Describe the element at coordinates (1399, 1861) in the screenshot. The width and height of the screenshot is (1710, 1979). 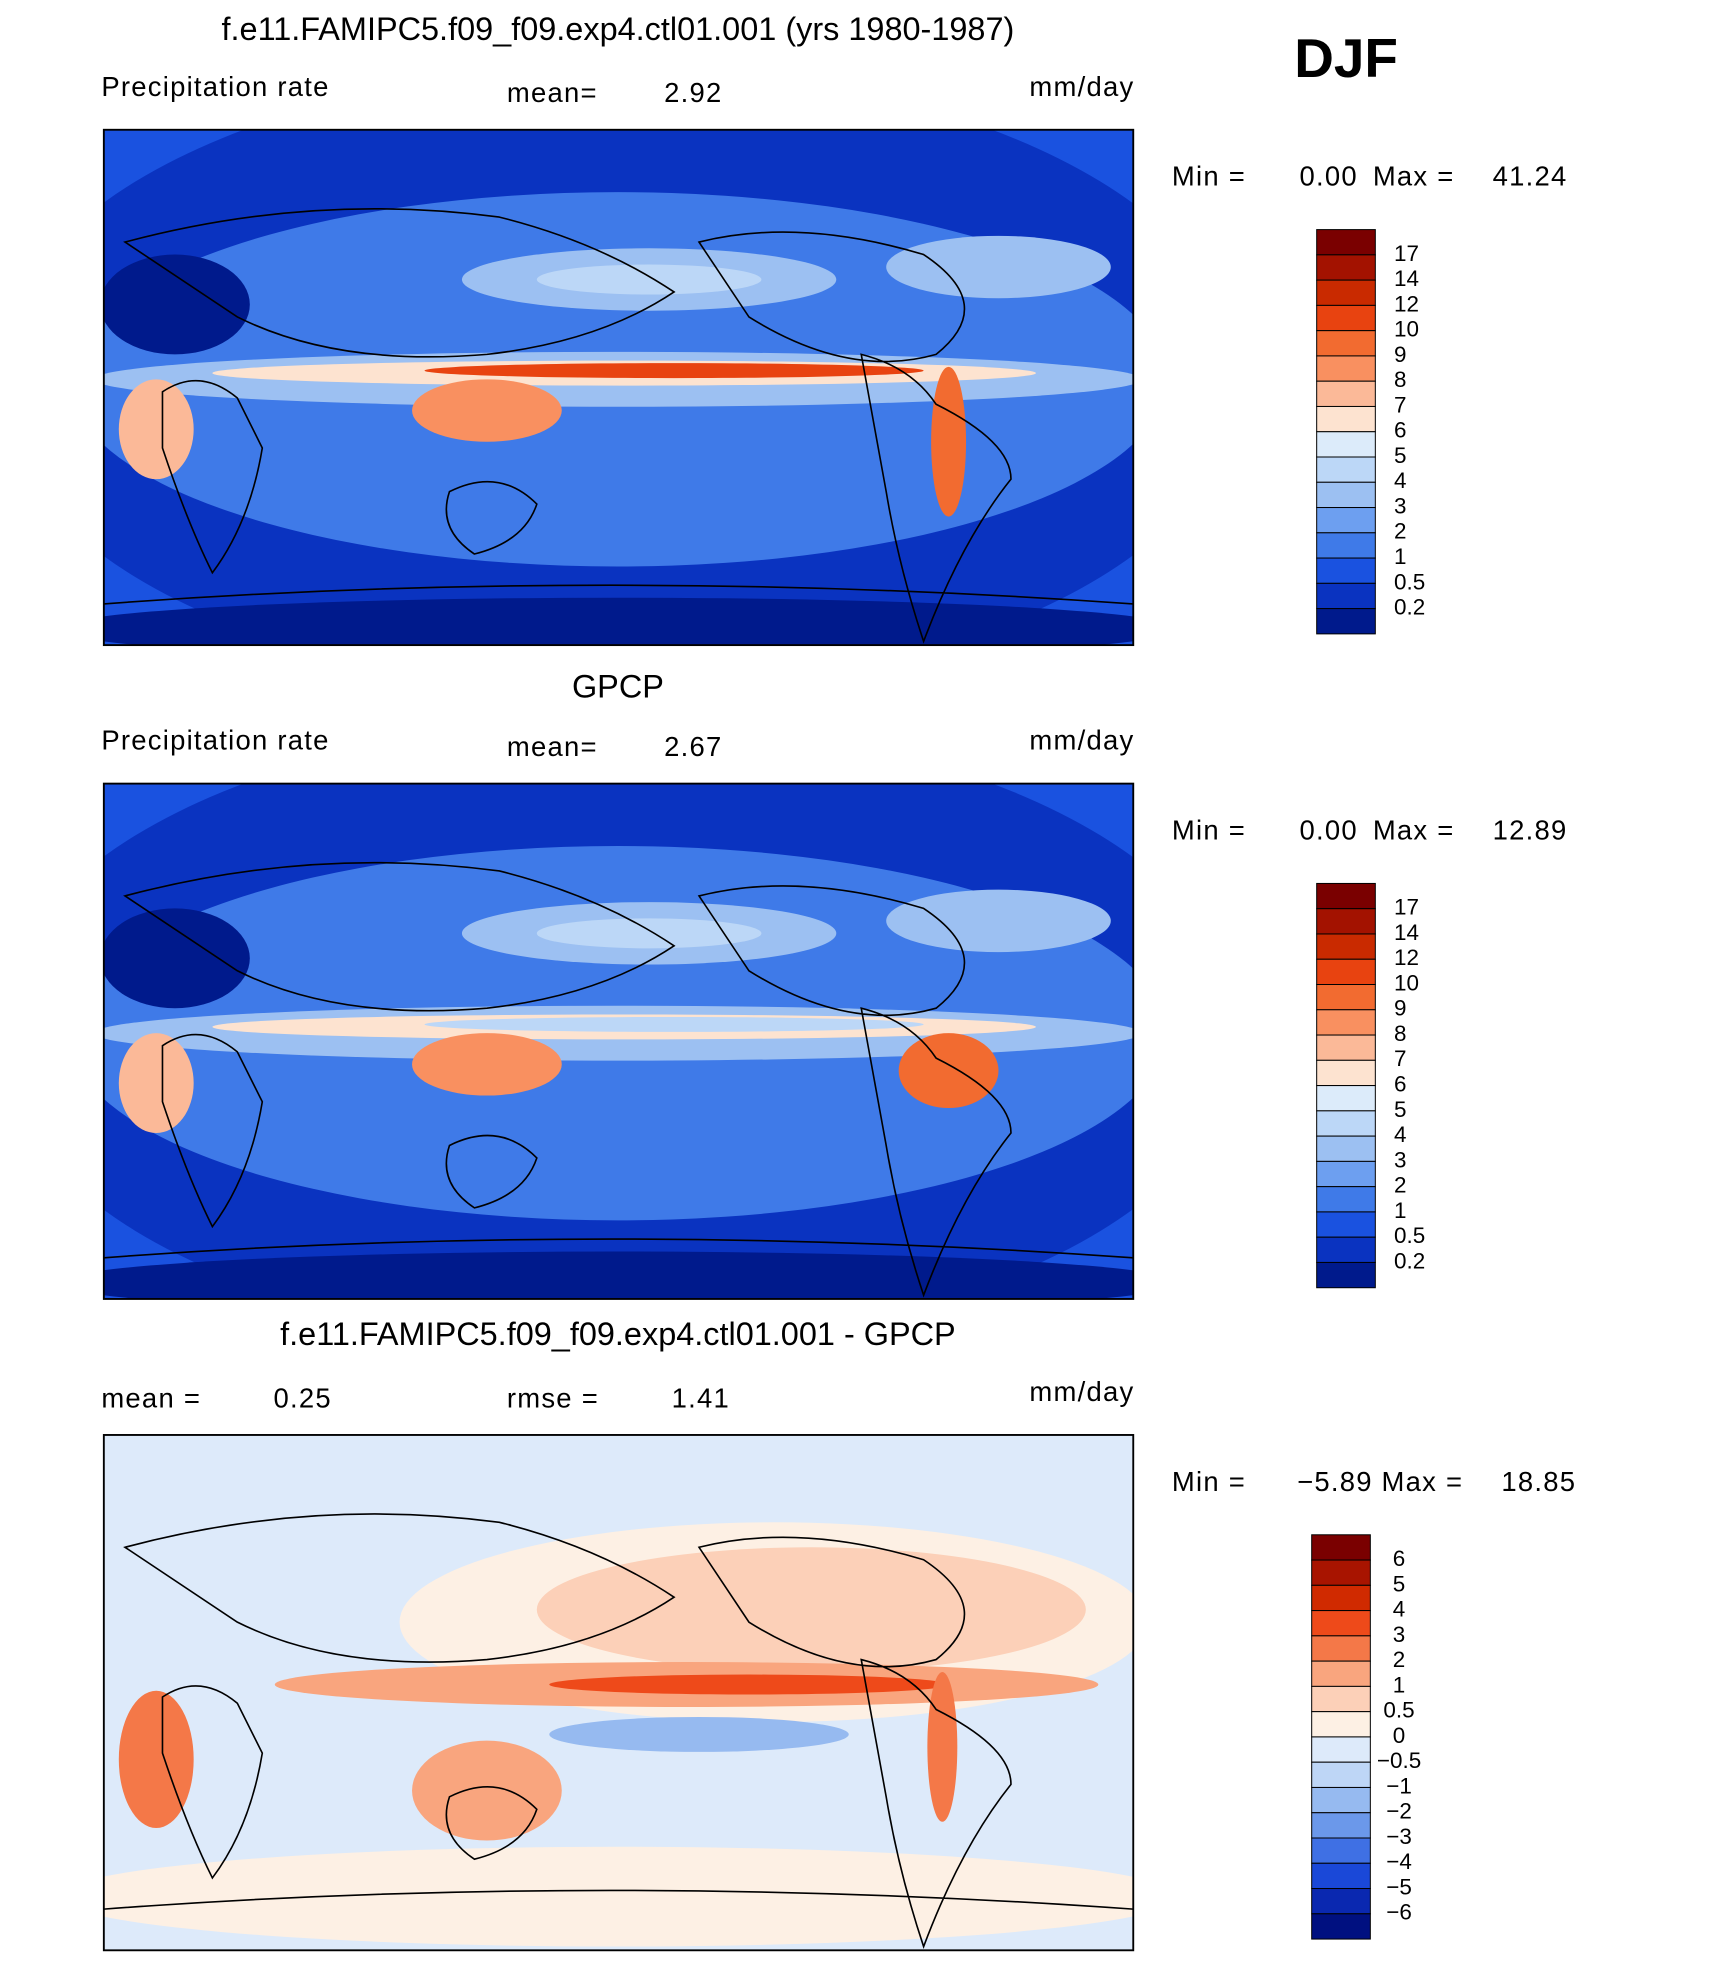
I see `colorbar-label: −4` at that location.